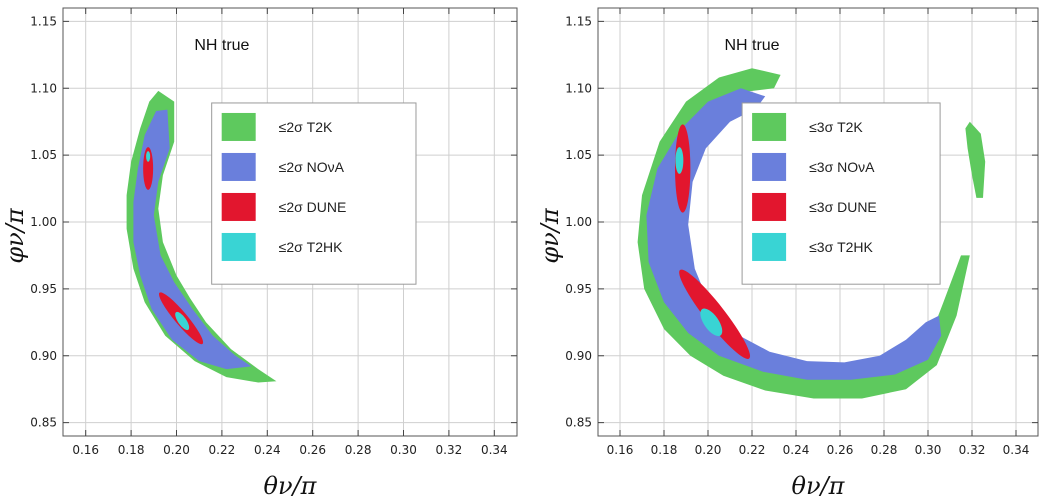  Describe the element at coordinates (306, 127) in the screenshot. I see `legend-label: ≤2σ T2K` at that location.